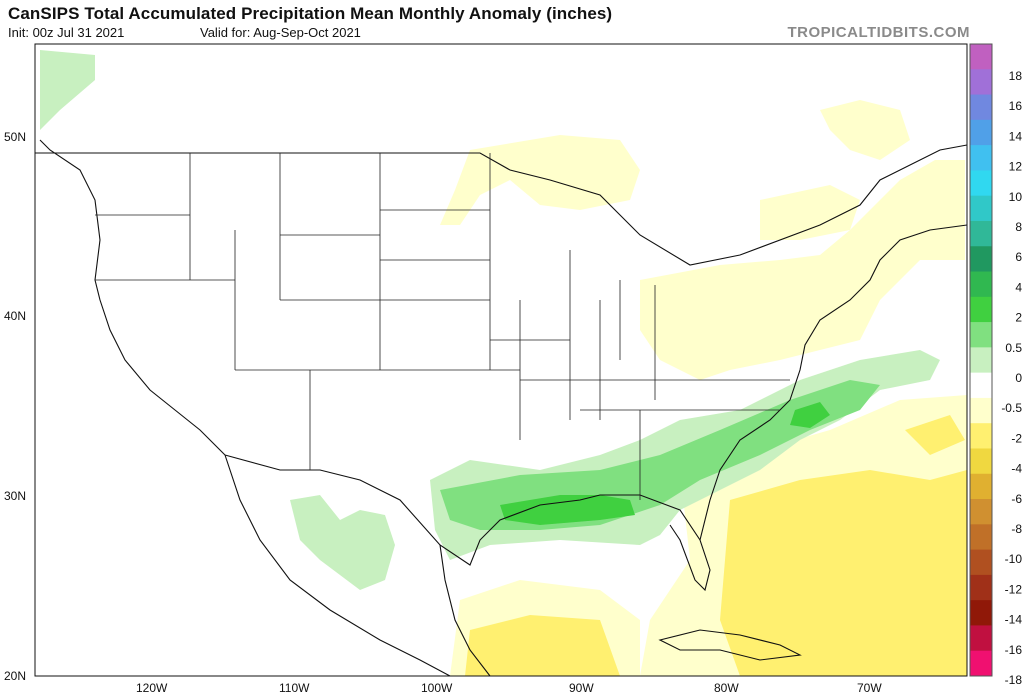 This screenshot has height=696, width=1024. Describe the element at coordinates (1014, 589) in the screenshot. I see `colorbar-tick-label: -12` at that location.